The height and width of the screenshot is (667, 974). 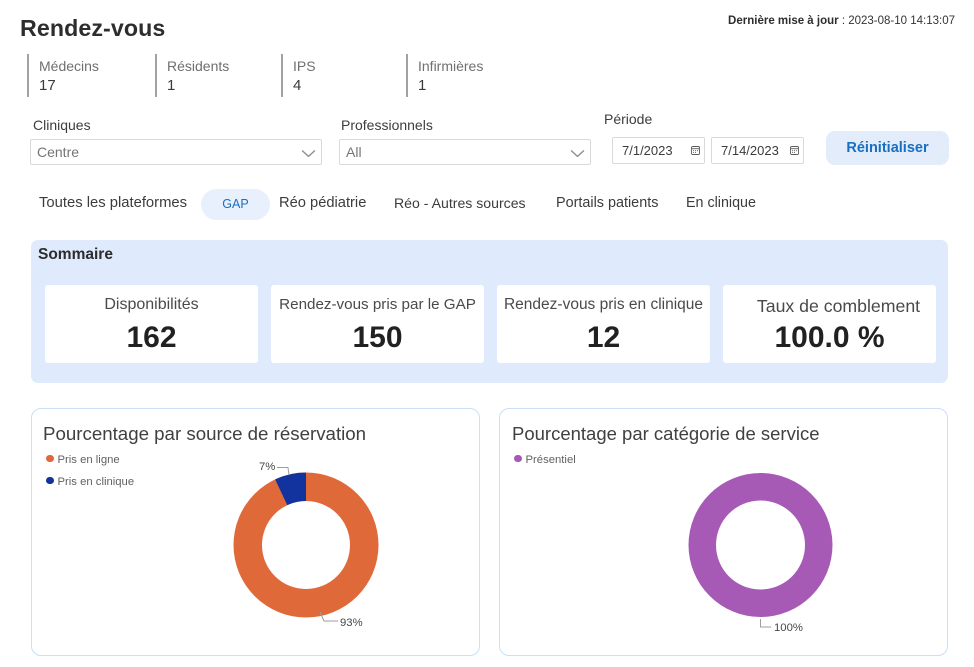 What do you see at coordinates (788, 628) in the screenshot?
I see `svg-text: 100%` at bounding box center [788, 628].